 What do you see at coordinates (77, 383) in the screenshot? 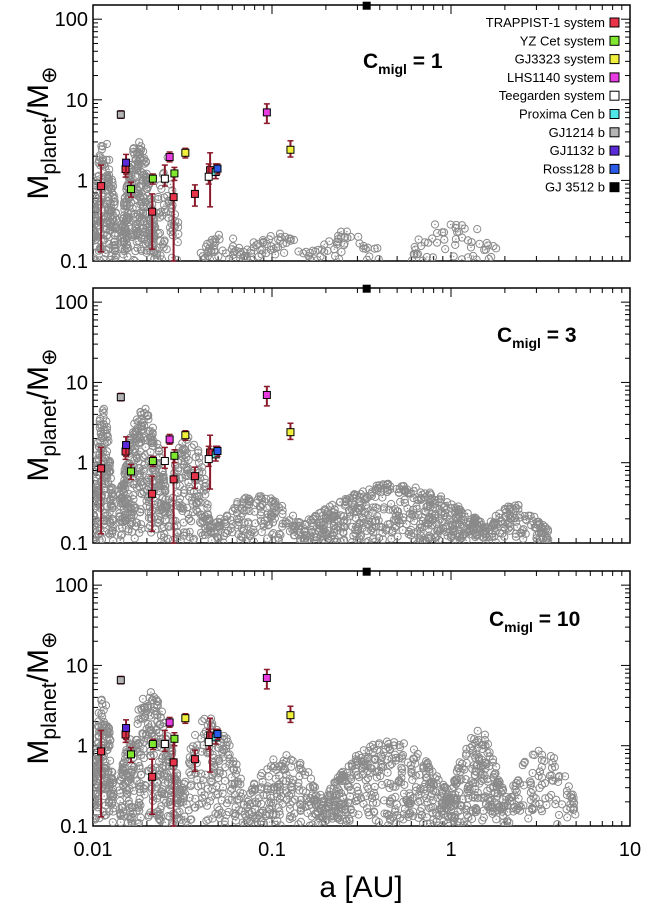
I see `y-tick-label: 10` at bounding box center [77, 383].